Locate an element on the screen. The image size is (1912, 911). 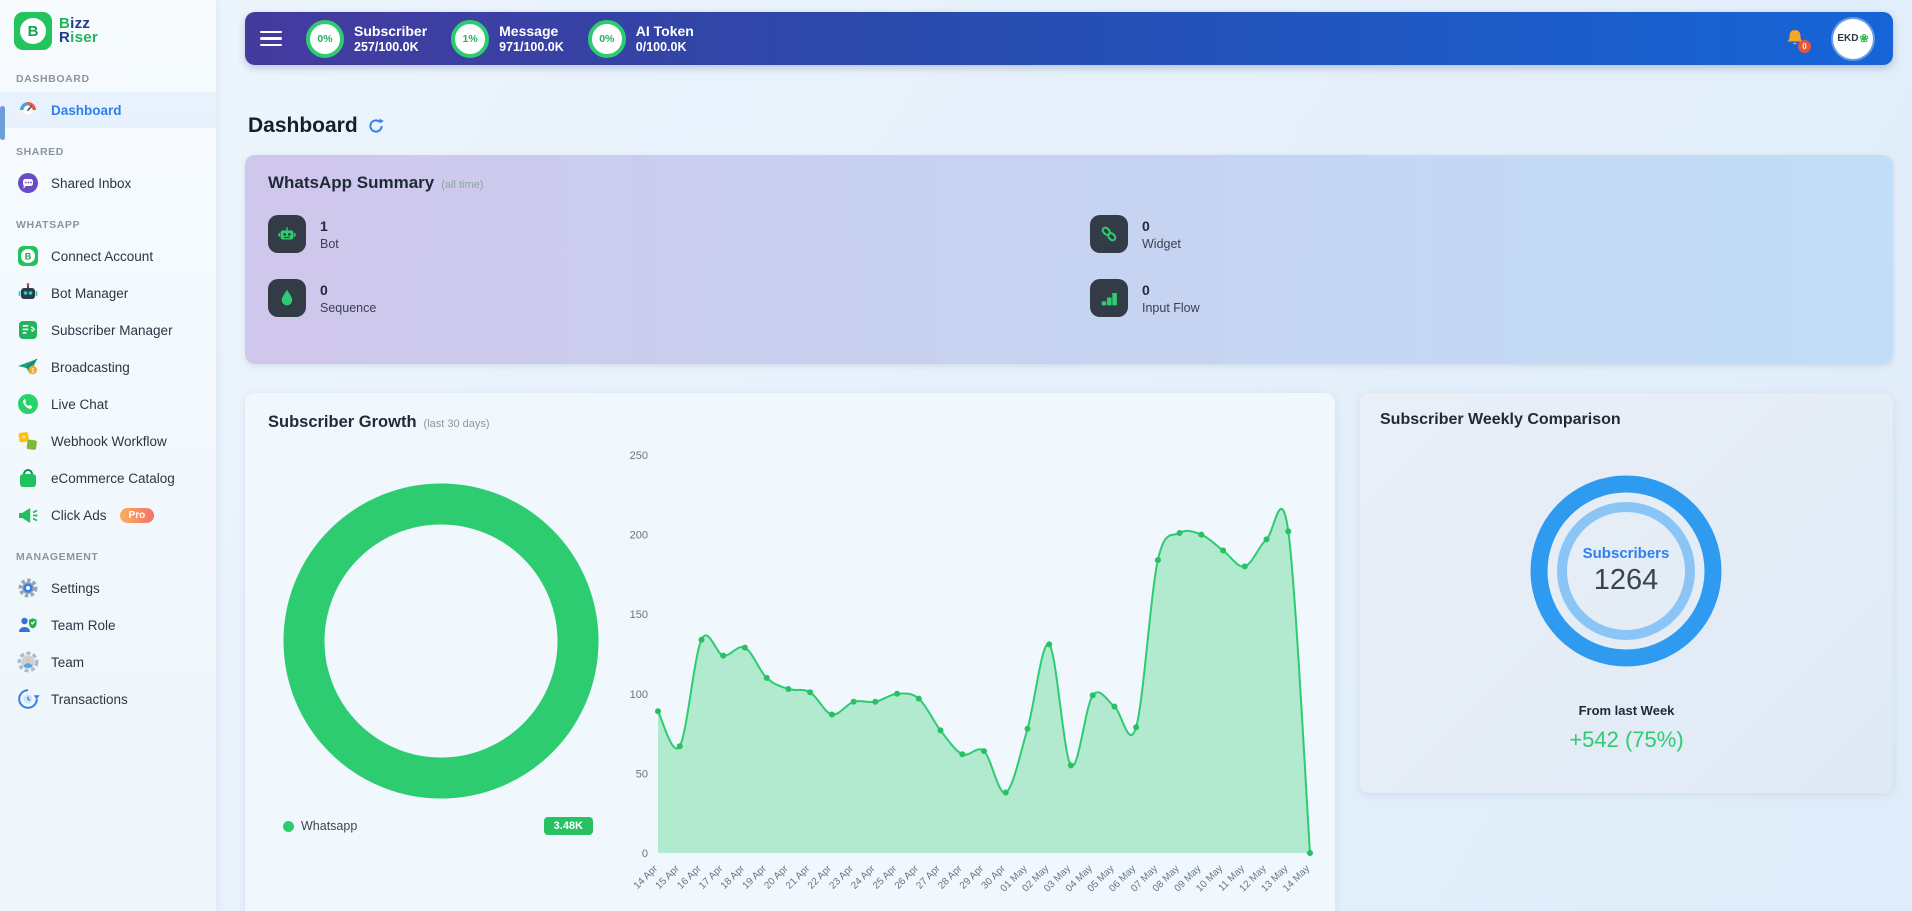
click-ads-icon is located at coordinates (28, 515).